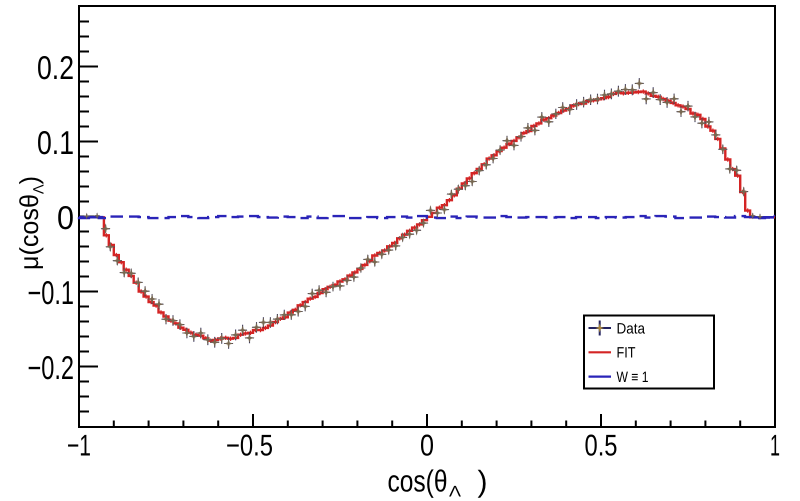 The image size is (800, 501). I want to click on svg-text: Λ, so click(455, 492).